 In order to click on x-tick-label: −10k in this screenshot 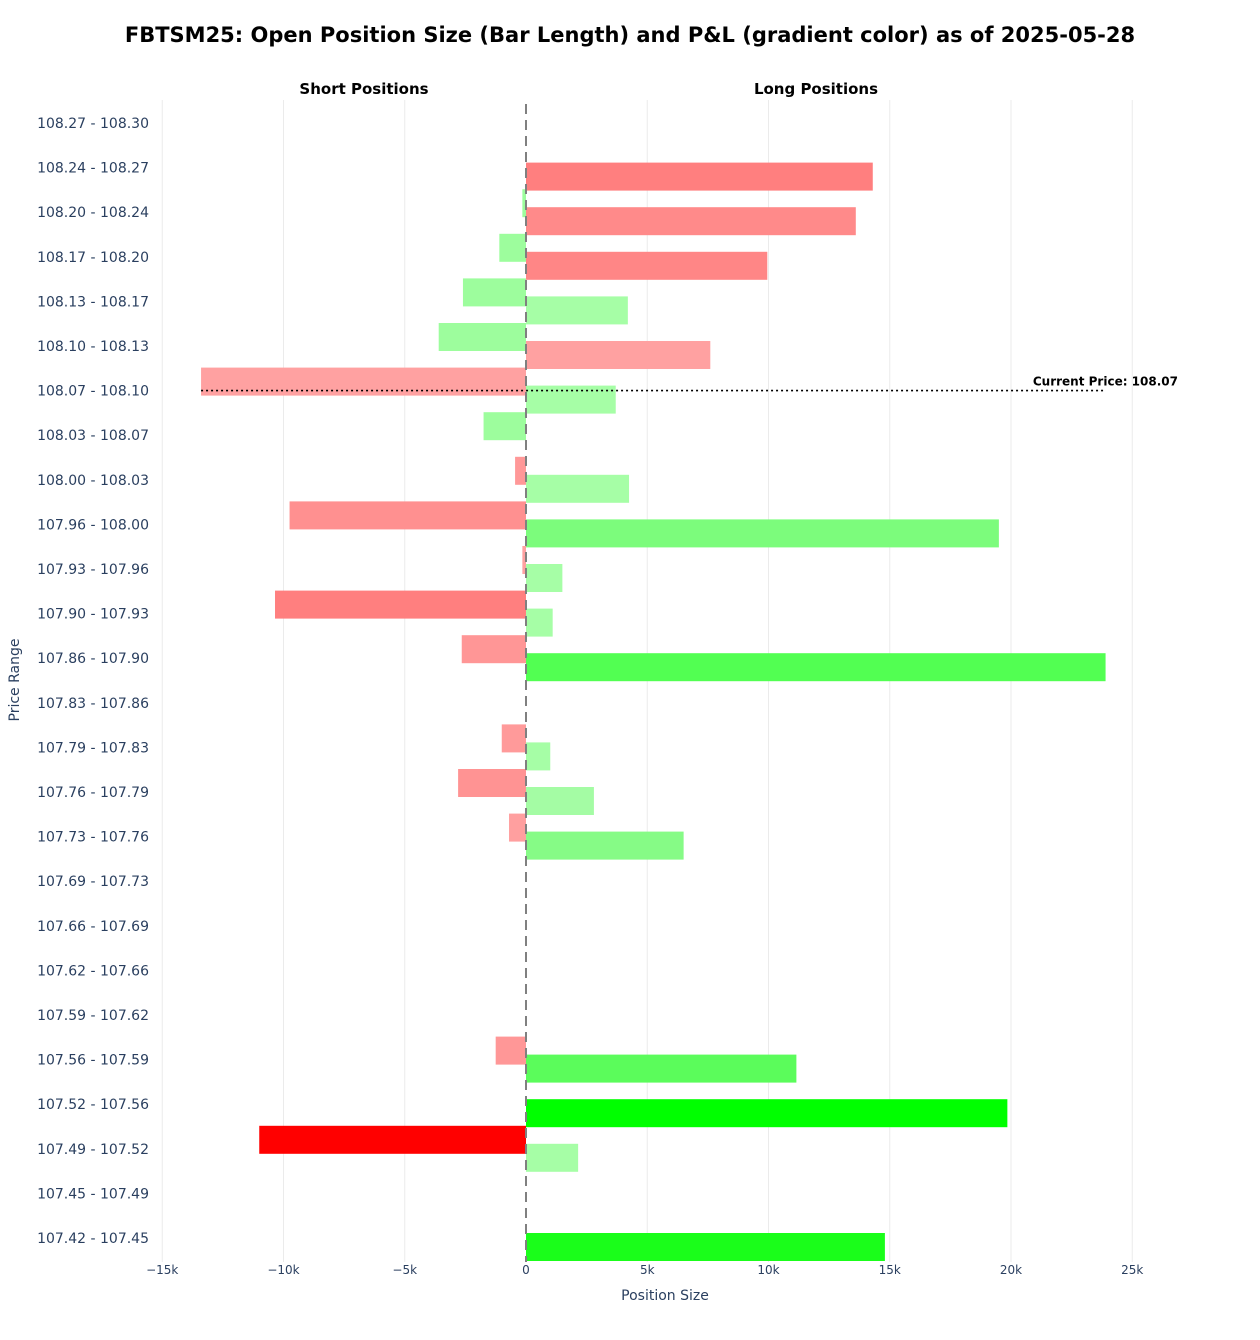, I will do `click(283, 1270)`.